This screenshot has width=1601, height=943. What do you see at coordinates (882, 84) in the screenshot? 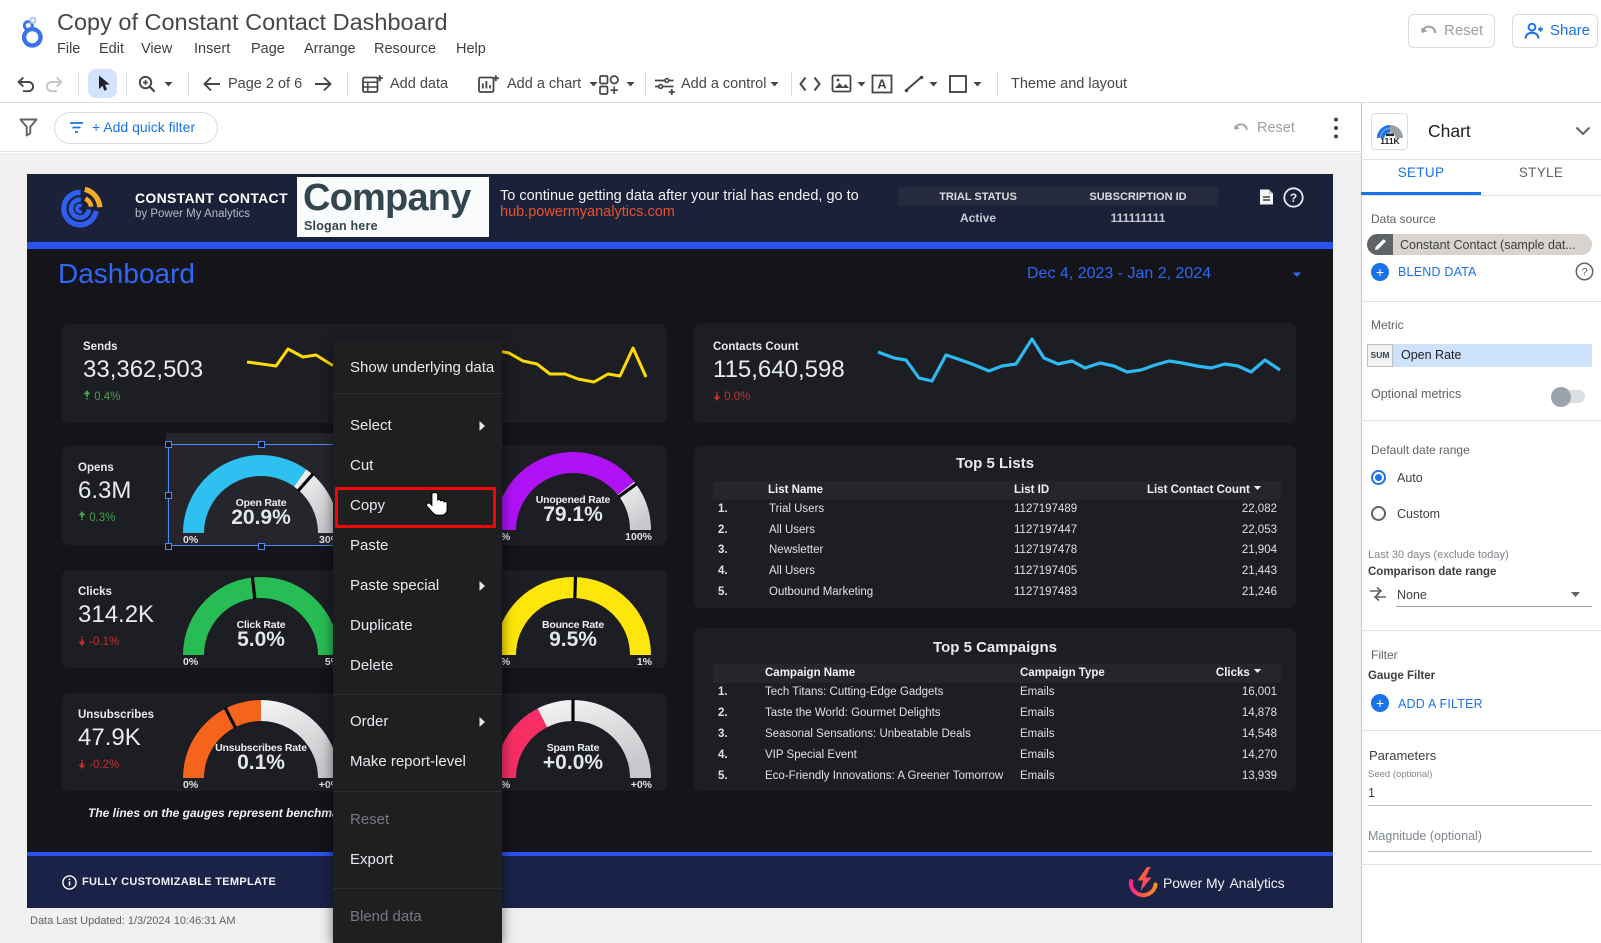
I see `svg-text: A` at bounding box center [882, 84].